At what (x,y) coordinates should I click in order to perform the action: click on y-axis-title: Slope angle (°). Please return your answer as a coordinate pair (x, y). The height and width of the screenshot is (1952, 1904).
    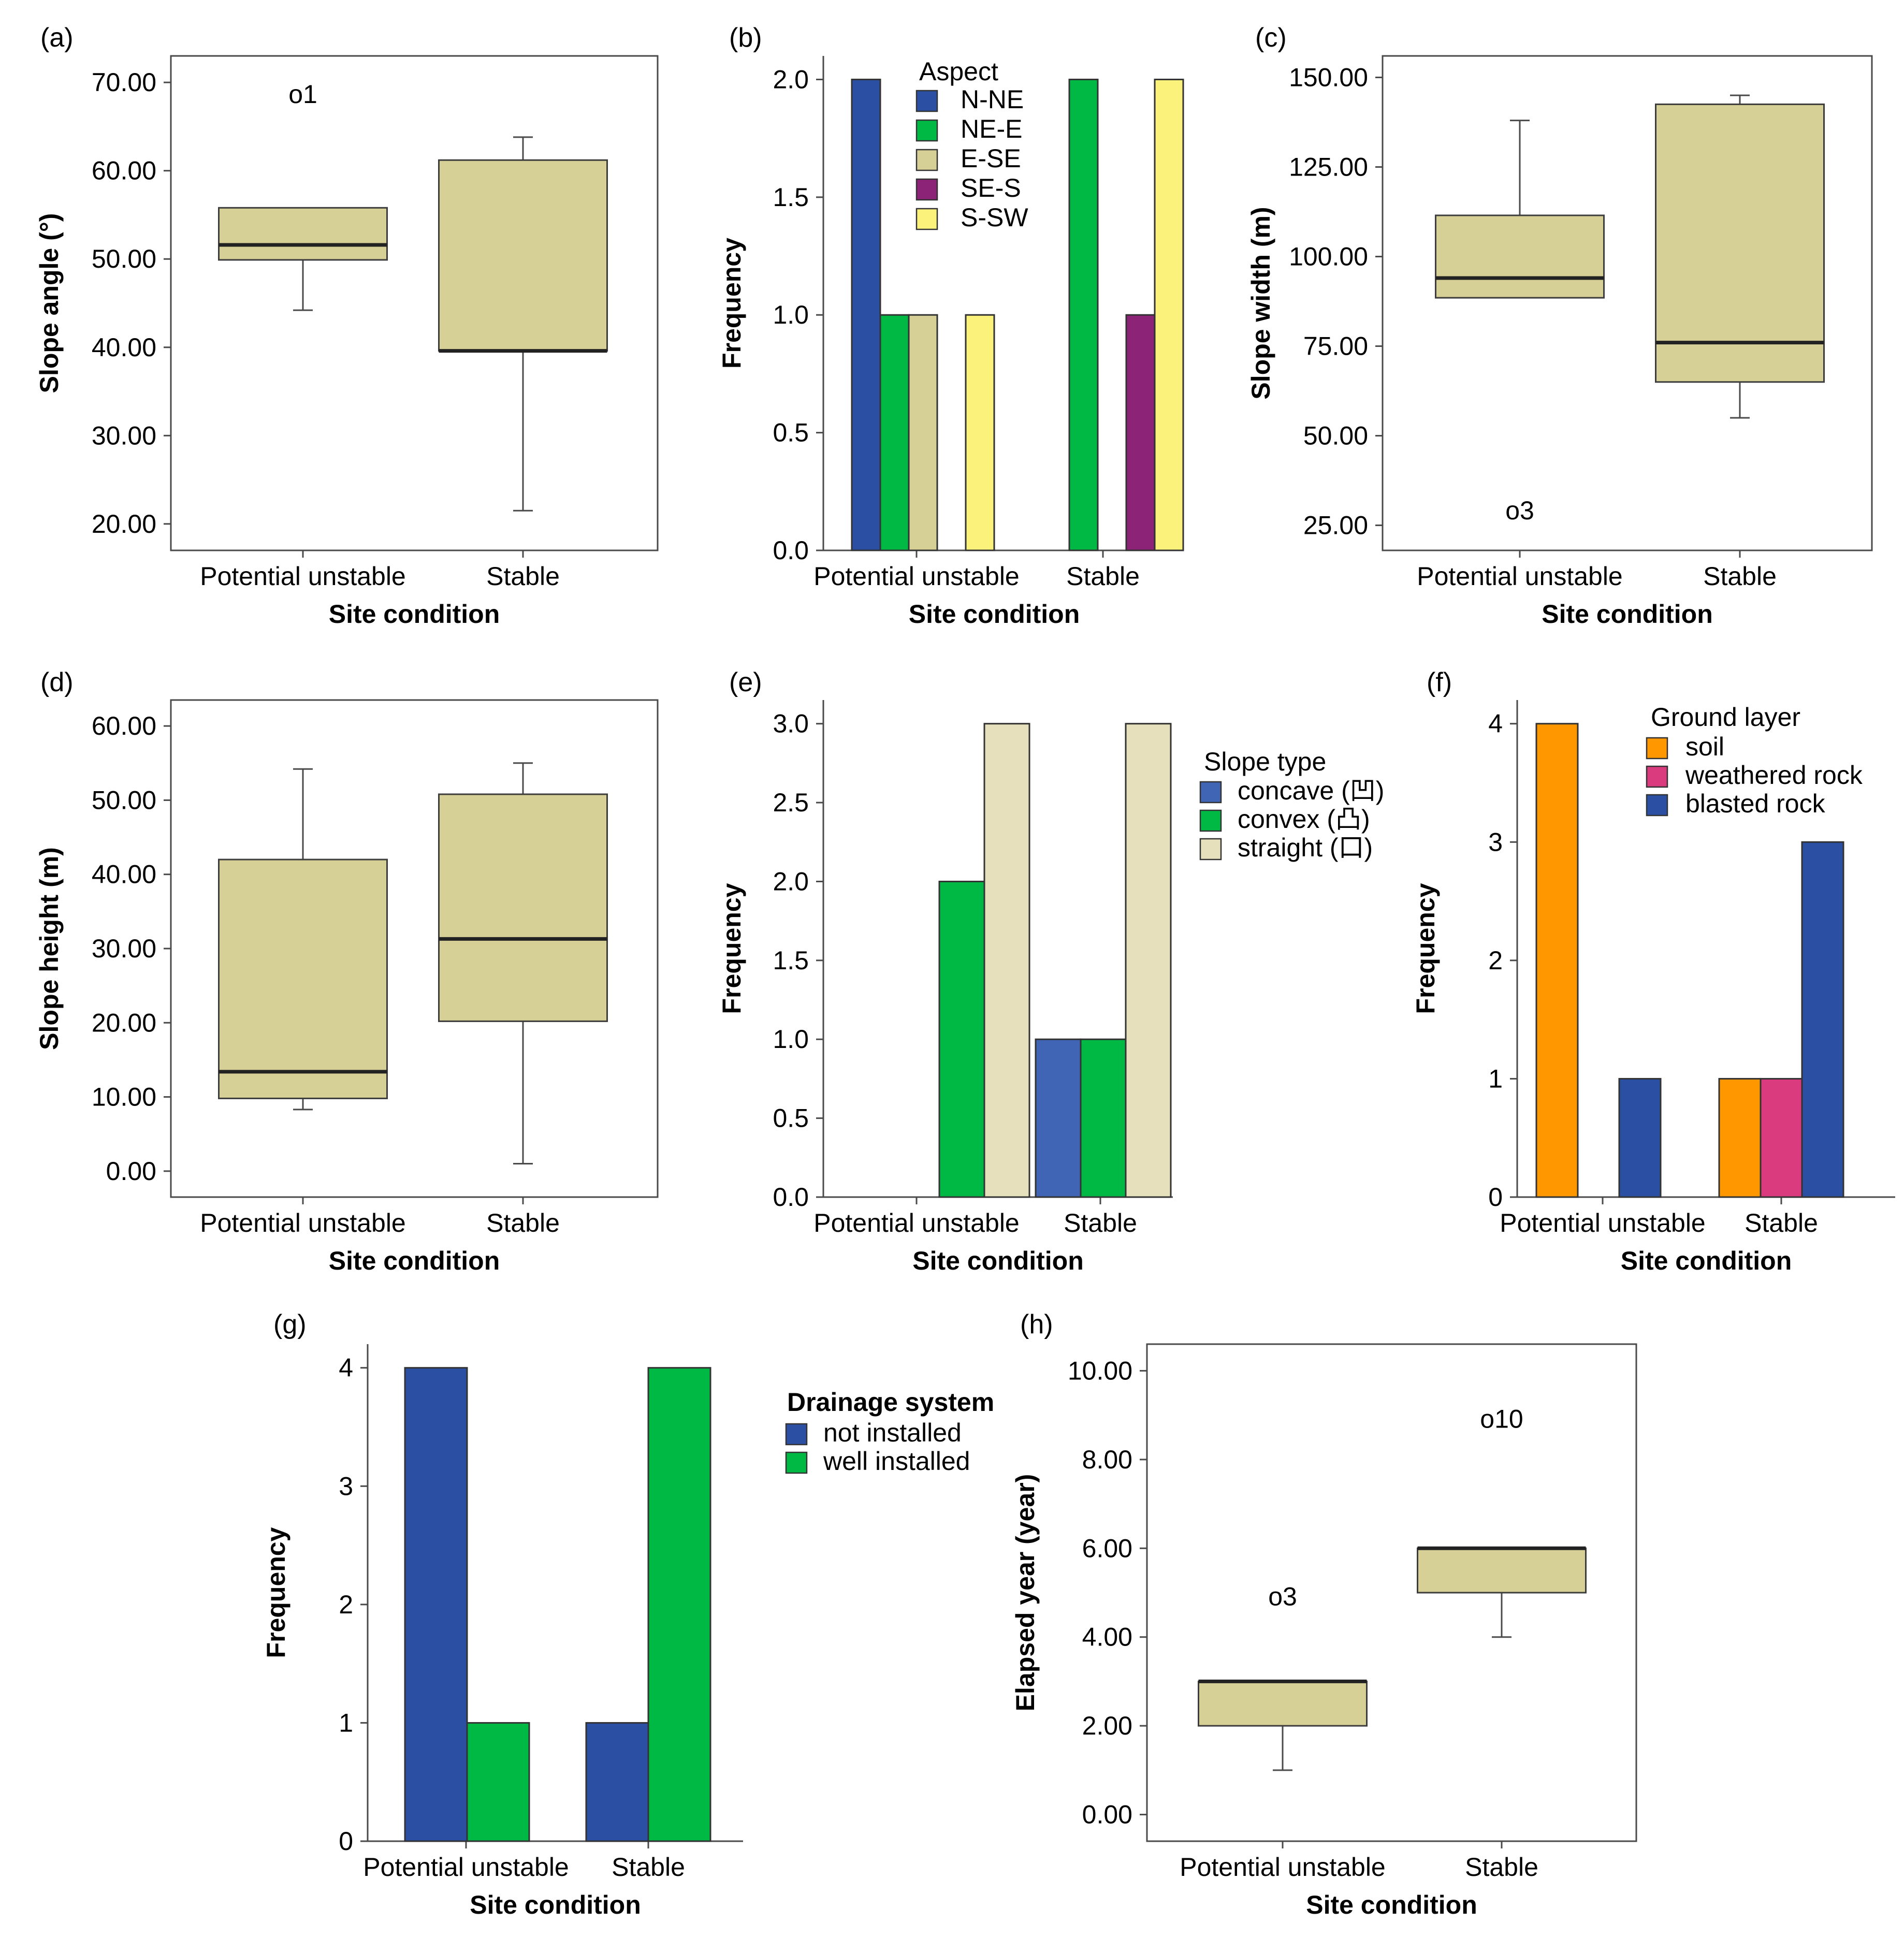
    Looking at the image, I should click on (49, 304).